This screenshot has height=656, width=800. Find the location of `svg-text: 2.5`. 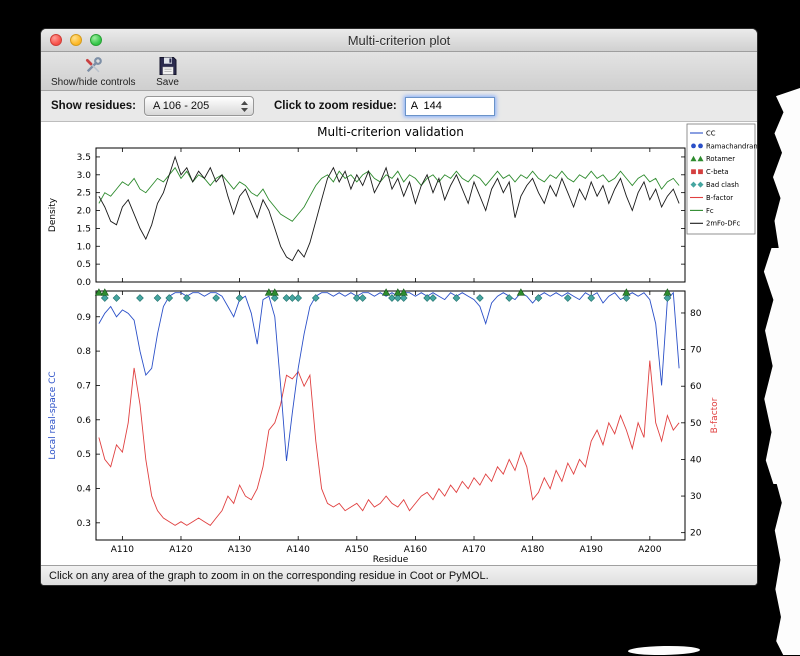

svg-text: 2.5 is located at coordinates (84, 194).